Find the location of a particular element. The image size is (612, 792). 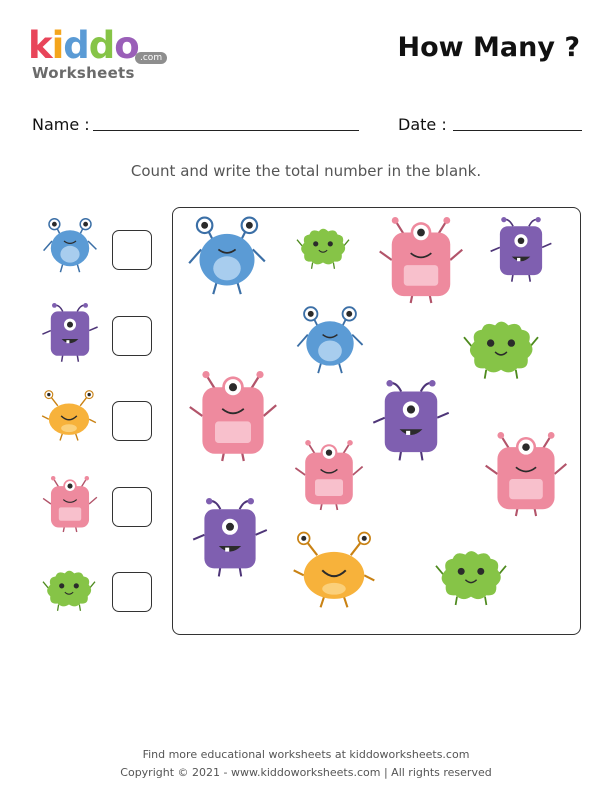

kiddo-worksheets-logo: kiddo .com Worksheets is located at coordinates (103, 56).